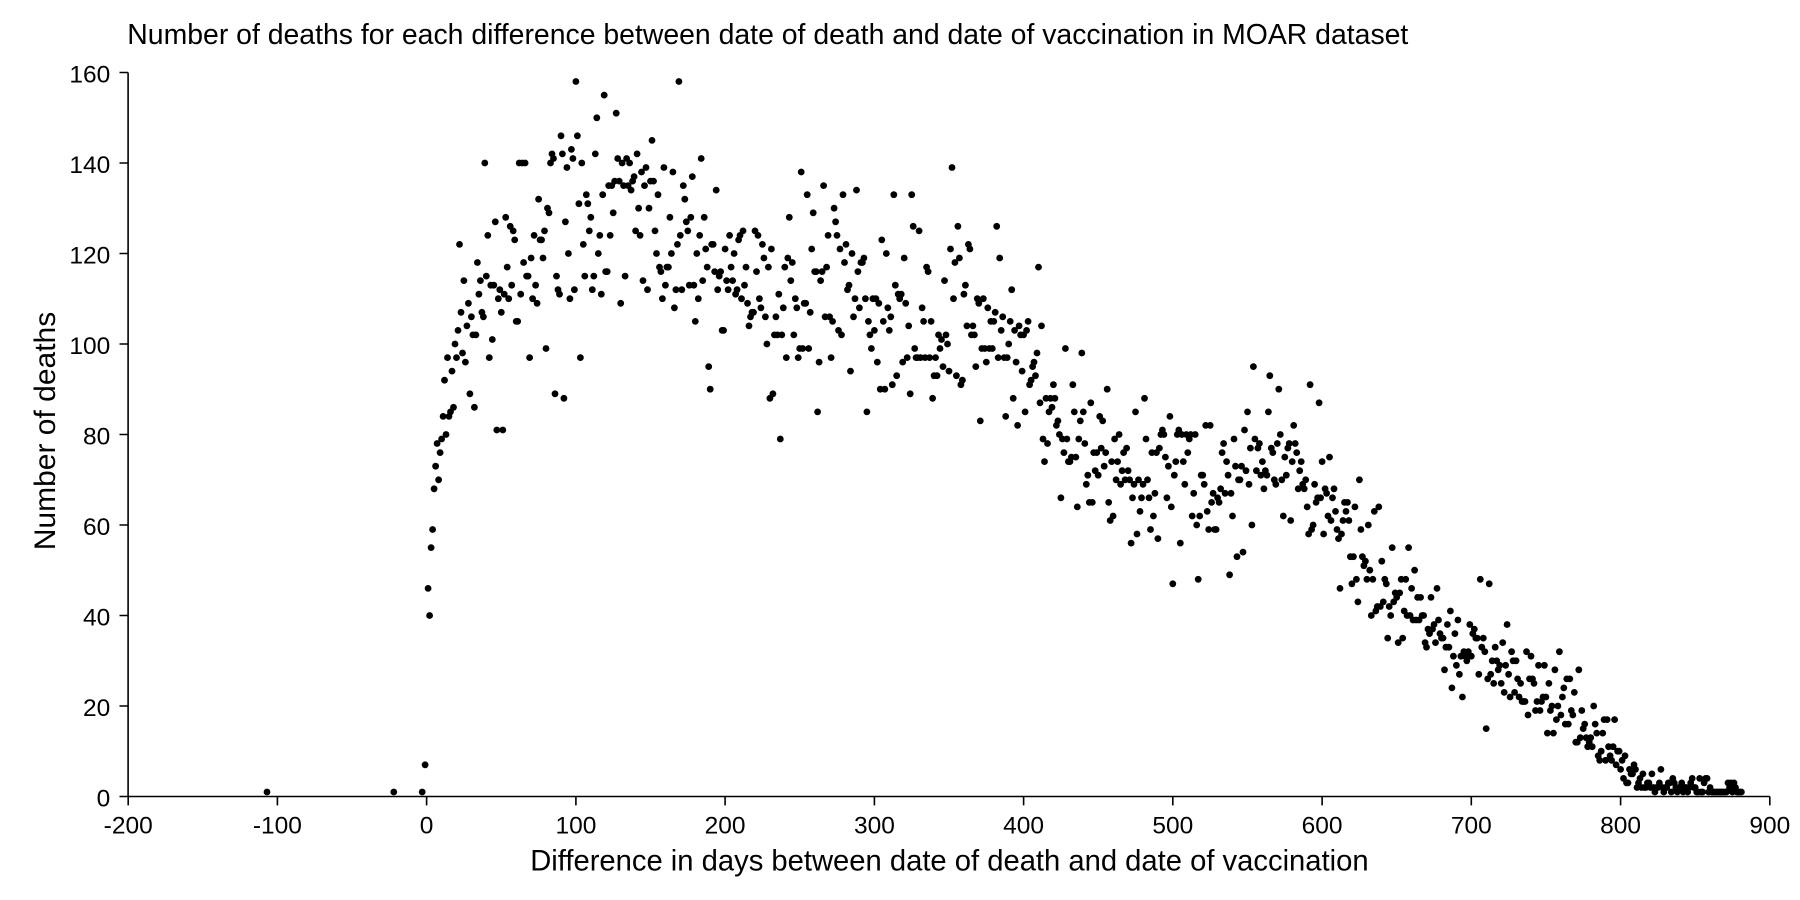  Describe the element at coordinates (96, 437) in the screenshot. I see `svg-text: 80` at that location.